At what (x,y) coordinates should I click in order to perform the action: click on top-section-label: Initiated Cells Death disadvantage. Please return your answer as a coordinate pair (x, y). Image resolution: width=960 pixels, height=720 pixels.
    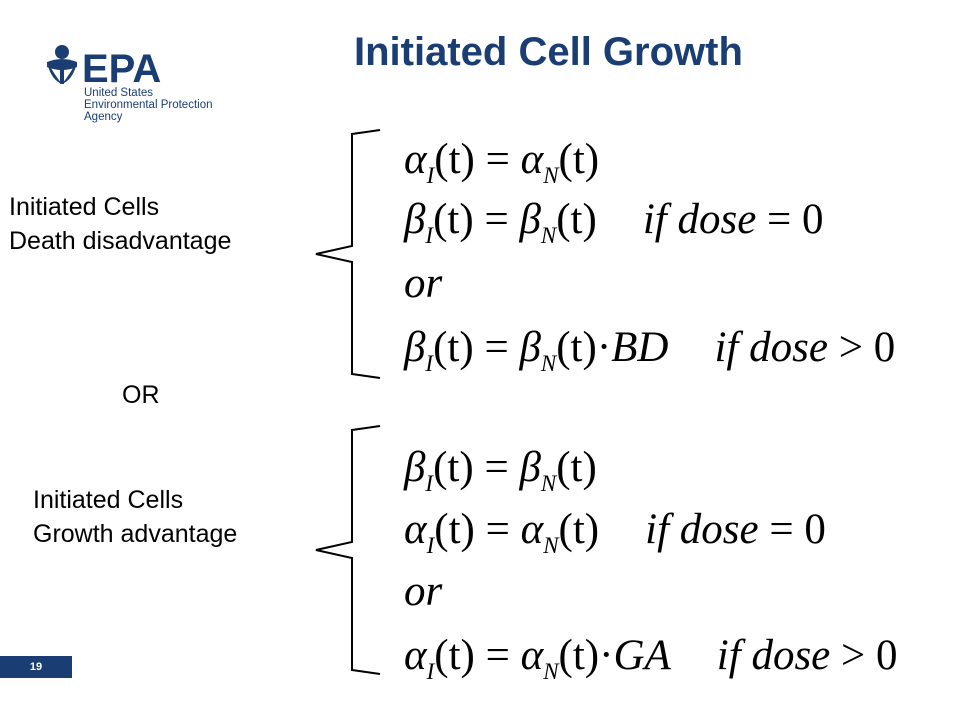
    Looking at the image, I should click on (120, 224).